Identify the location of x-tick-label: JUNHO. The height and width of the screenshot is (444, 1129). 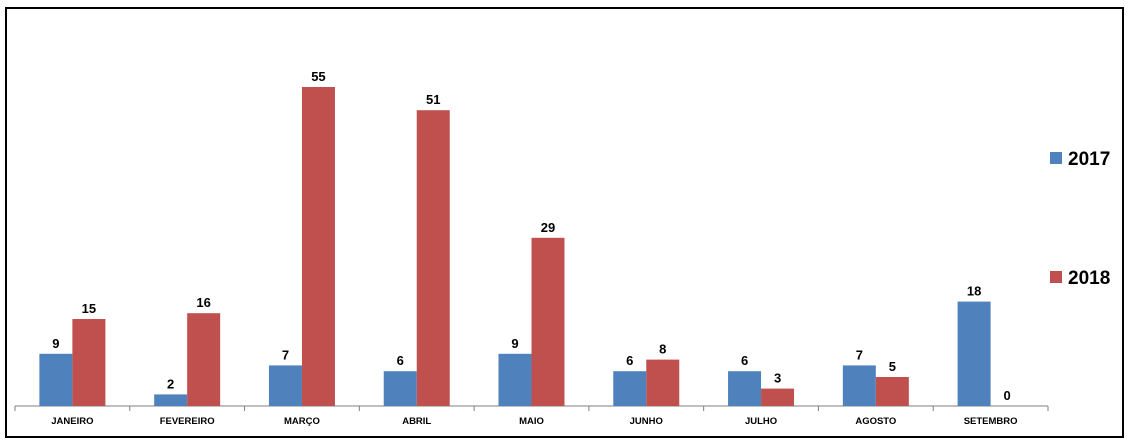
(646, 421).